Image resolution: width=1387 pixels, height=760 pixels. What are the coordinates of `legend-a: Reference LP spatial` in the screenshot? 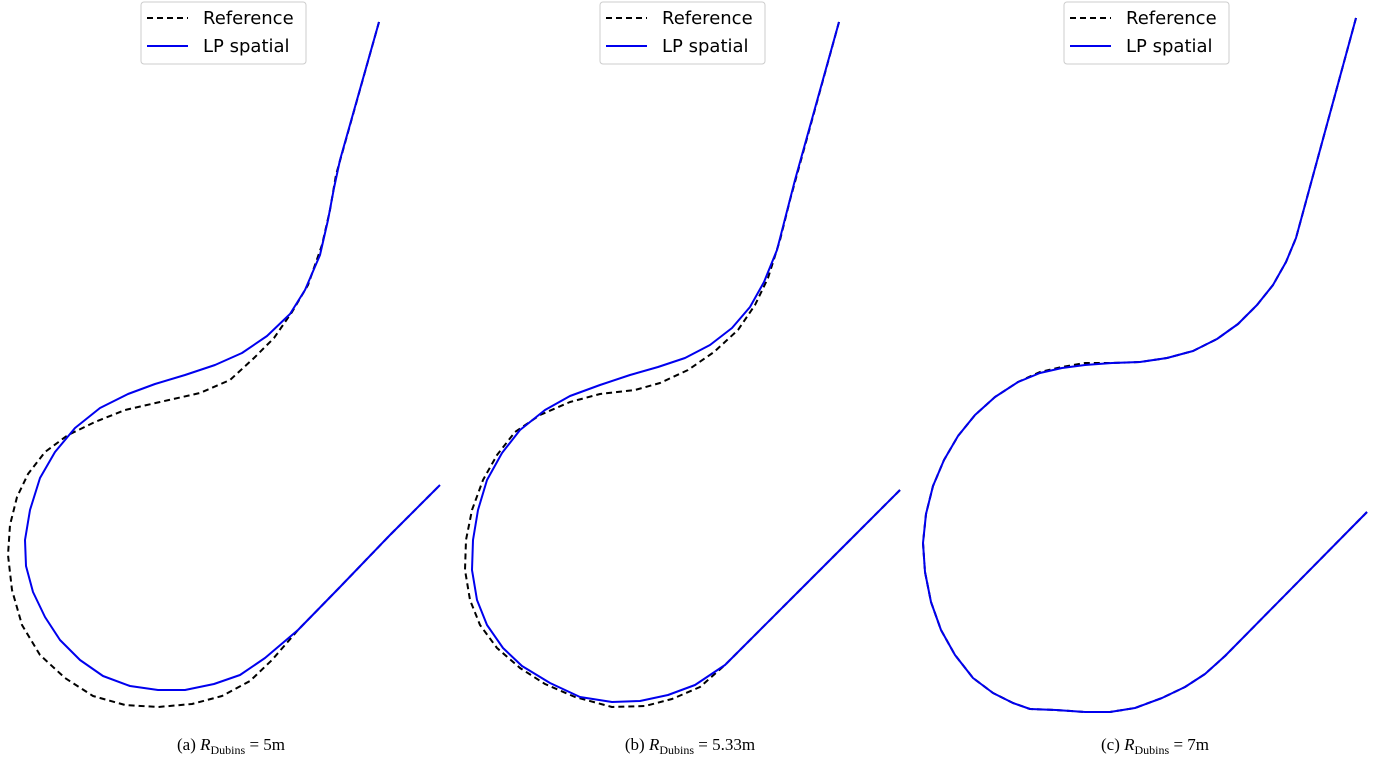 It's located at (223, 33).